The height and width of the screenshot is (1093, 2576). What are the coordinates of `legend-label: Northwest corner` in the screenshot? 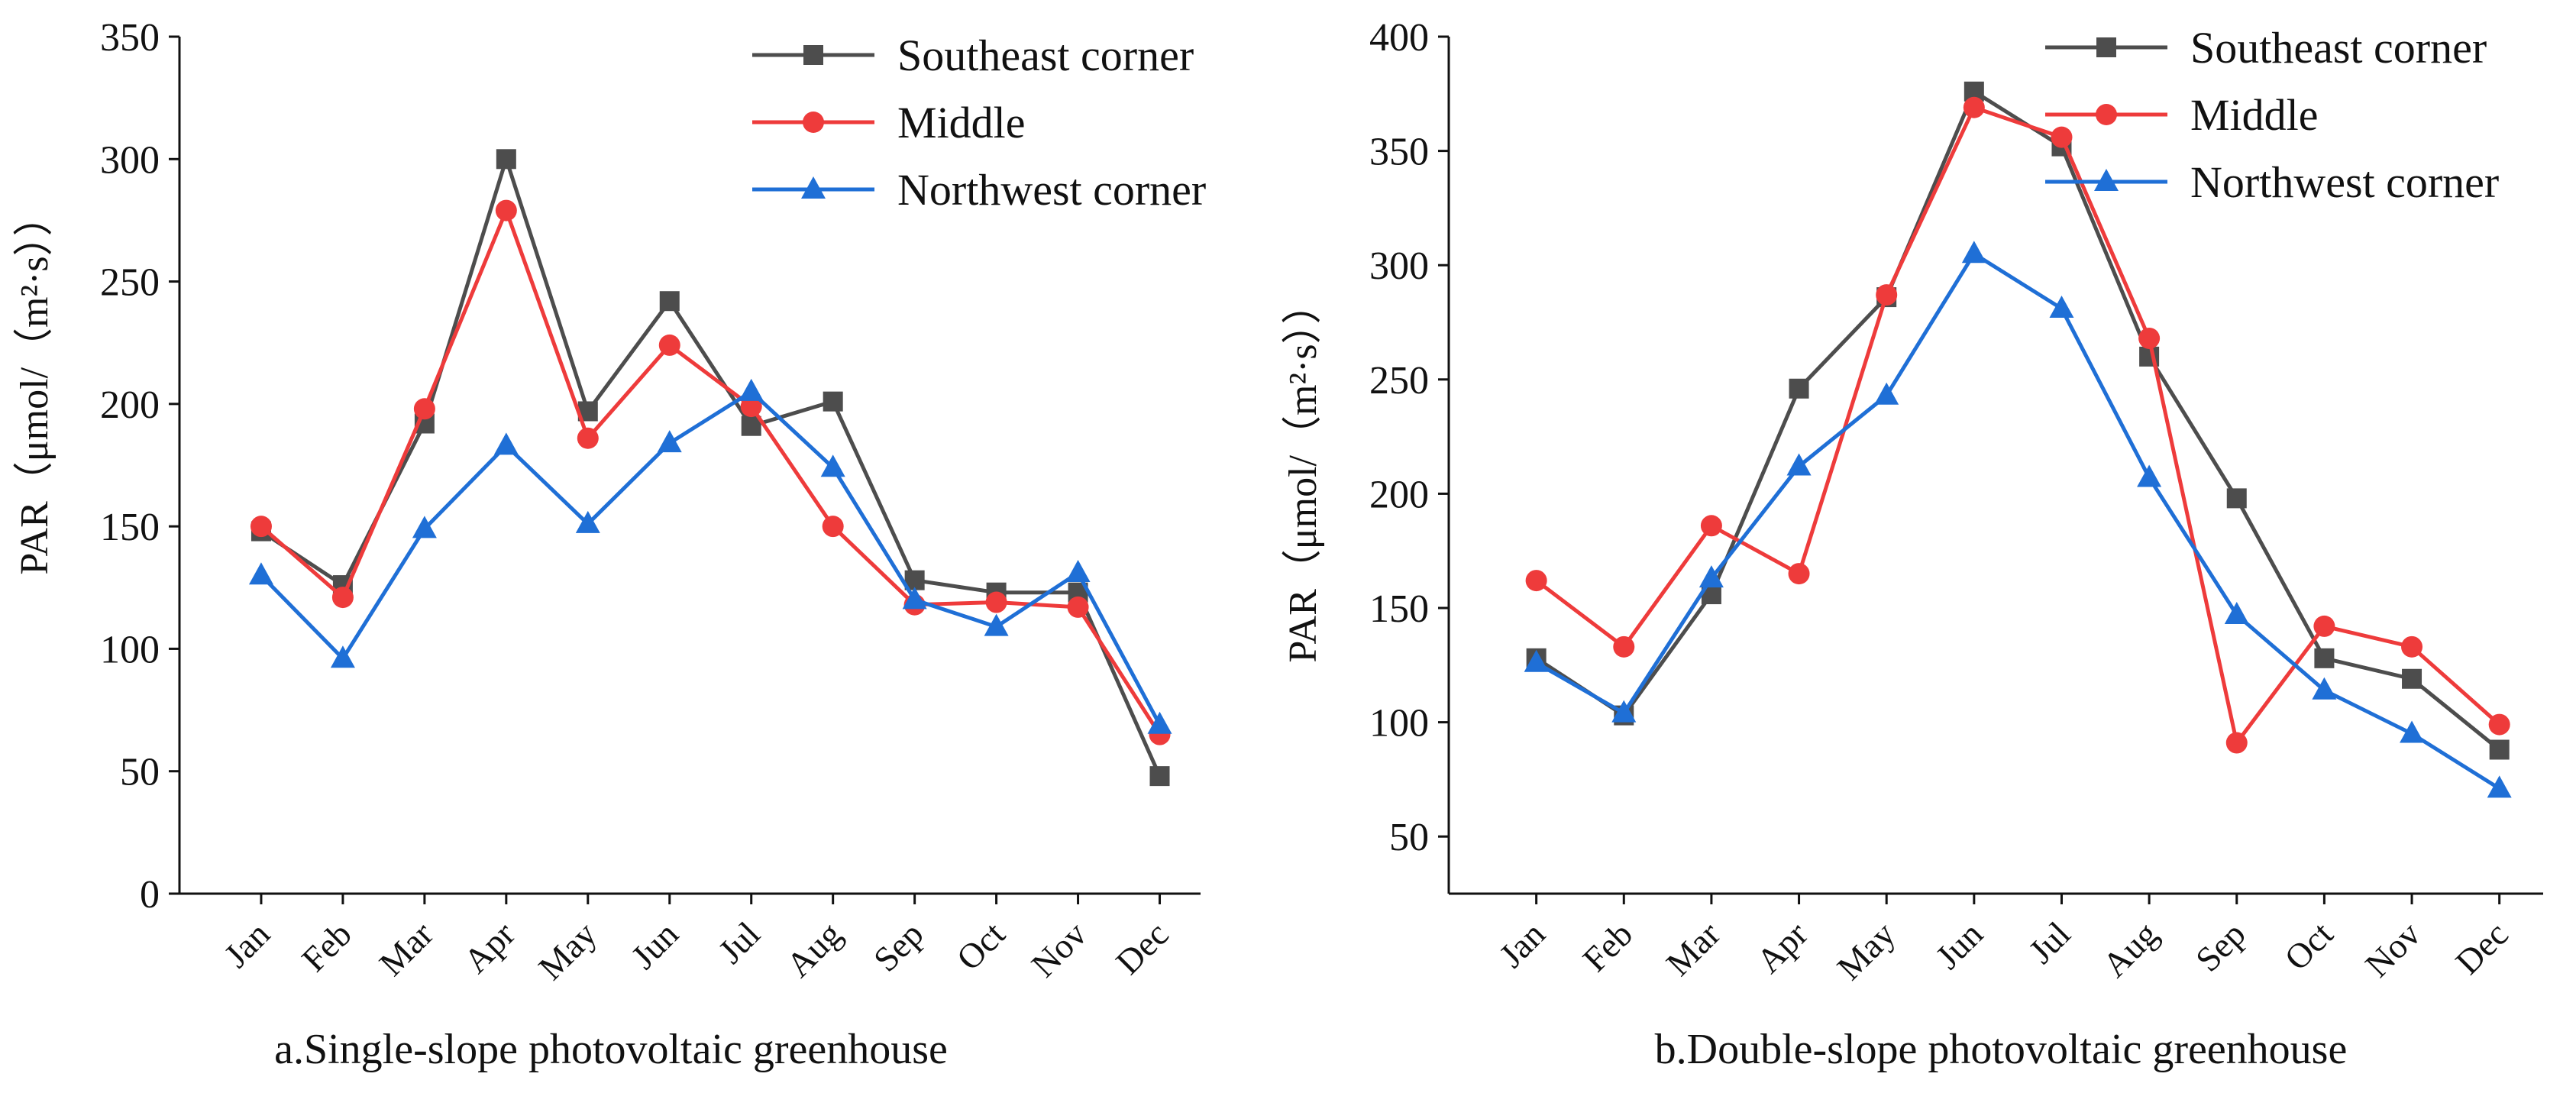 It's located at (2344, 182).